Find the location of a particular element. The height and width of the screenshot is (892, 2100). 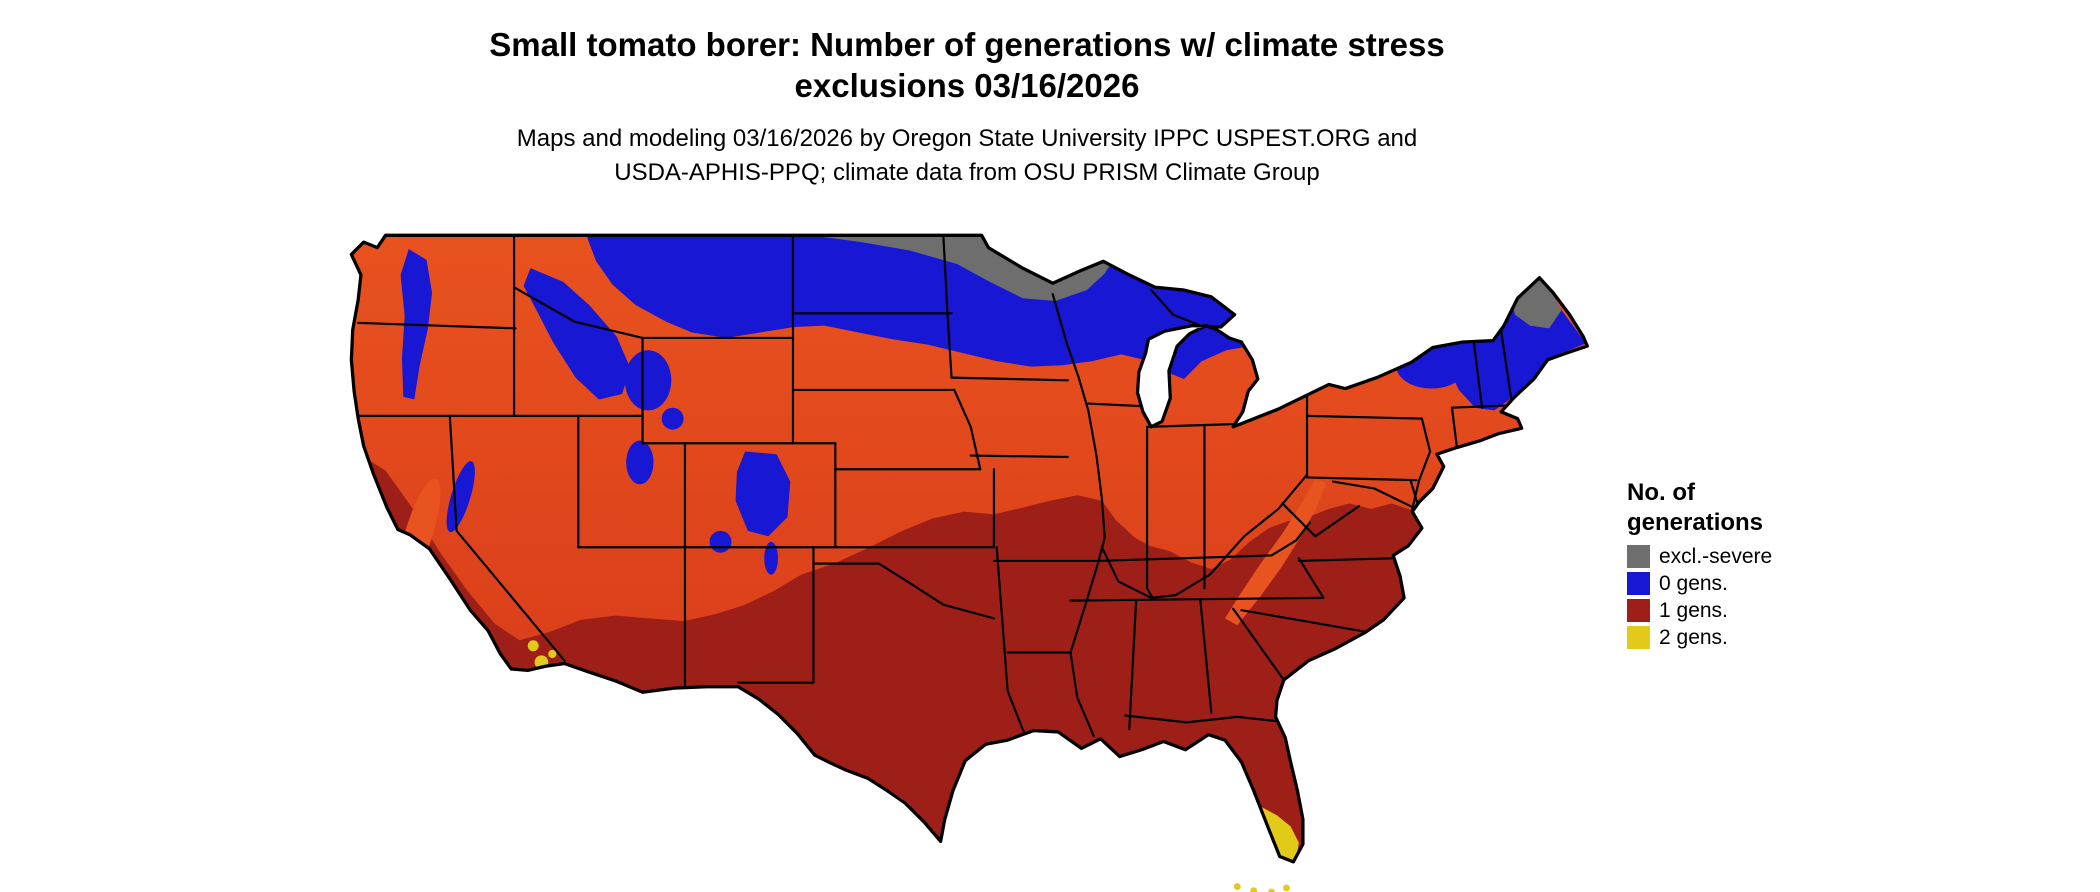

legend-swatch-excl-severe is located at coordinates (1638, 556).